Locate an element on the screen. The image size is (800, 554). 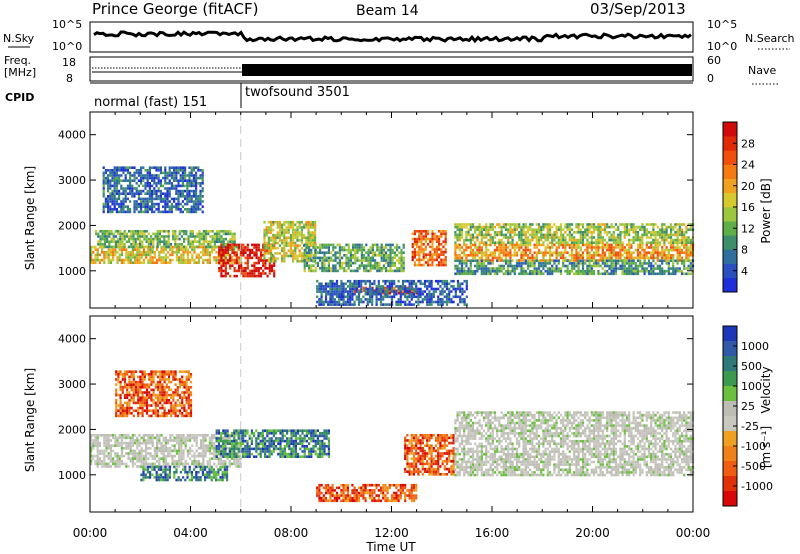
nsky-panel: N.Sky 10^5 10^0 10^5 10^0 N.Search is located at coordinates (399, 35).